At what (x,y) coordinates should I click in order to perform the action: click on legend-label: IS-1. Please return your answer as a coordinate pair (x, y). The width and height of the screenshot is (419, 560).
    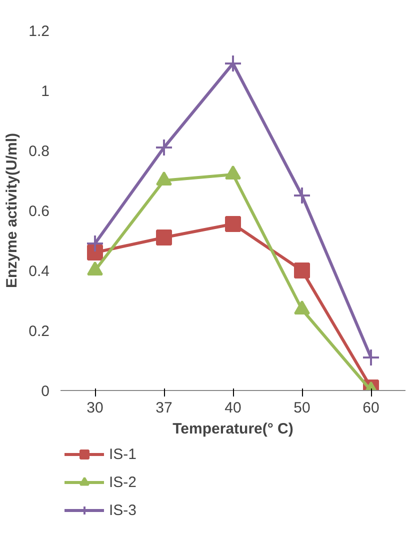
    Looking at the image, I should click on (123, 454).